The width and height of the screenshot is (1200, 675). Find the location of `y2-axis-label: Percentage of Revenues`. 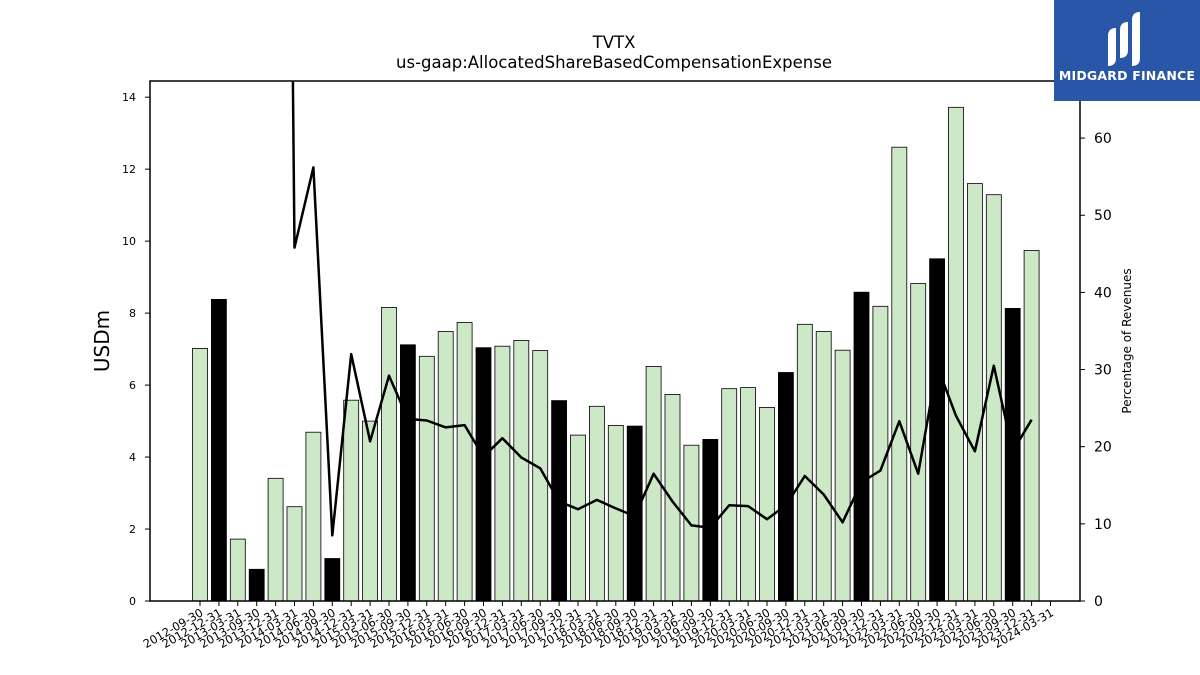

y2-axis-label: Percentage of Revenues is located at coordinates (1127, 340).